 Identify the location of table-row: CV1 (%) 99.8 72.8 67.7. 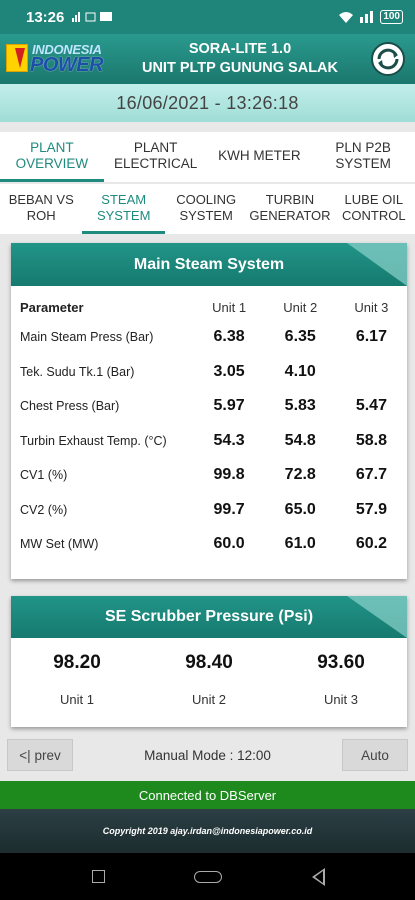
(213, 475).